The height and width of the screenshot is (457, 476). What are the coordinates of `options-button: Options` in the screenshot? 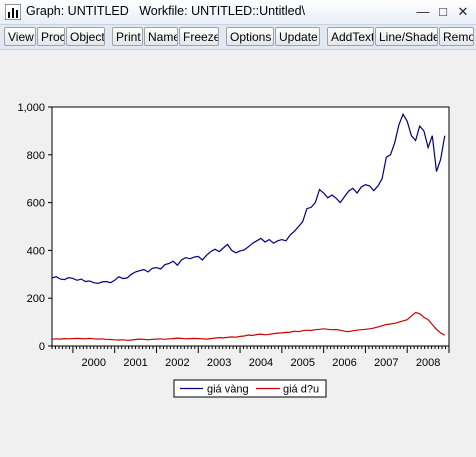 It's located at (250, 36).